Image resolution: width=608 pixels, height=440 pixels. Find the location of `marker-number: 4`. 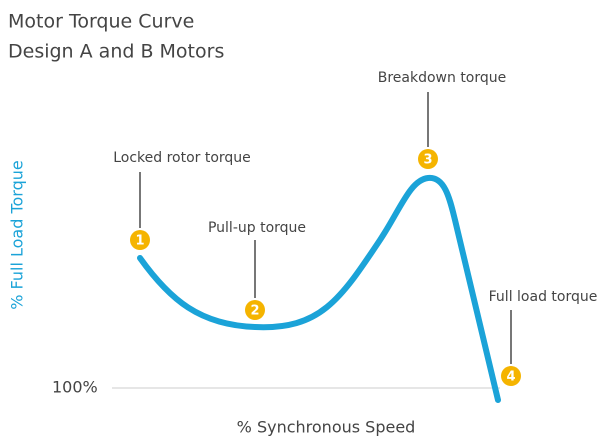

marker-number: 4 is located at coordinates (510, 377).